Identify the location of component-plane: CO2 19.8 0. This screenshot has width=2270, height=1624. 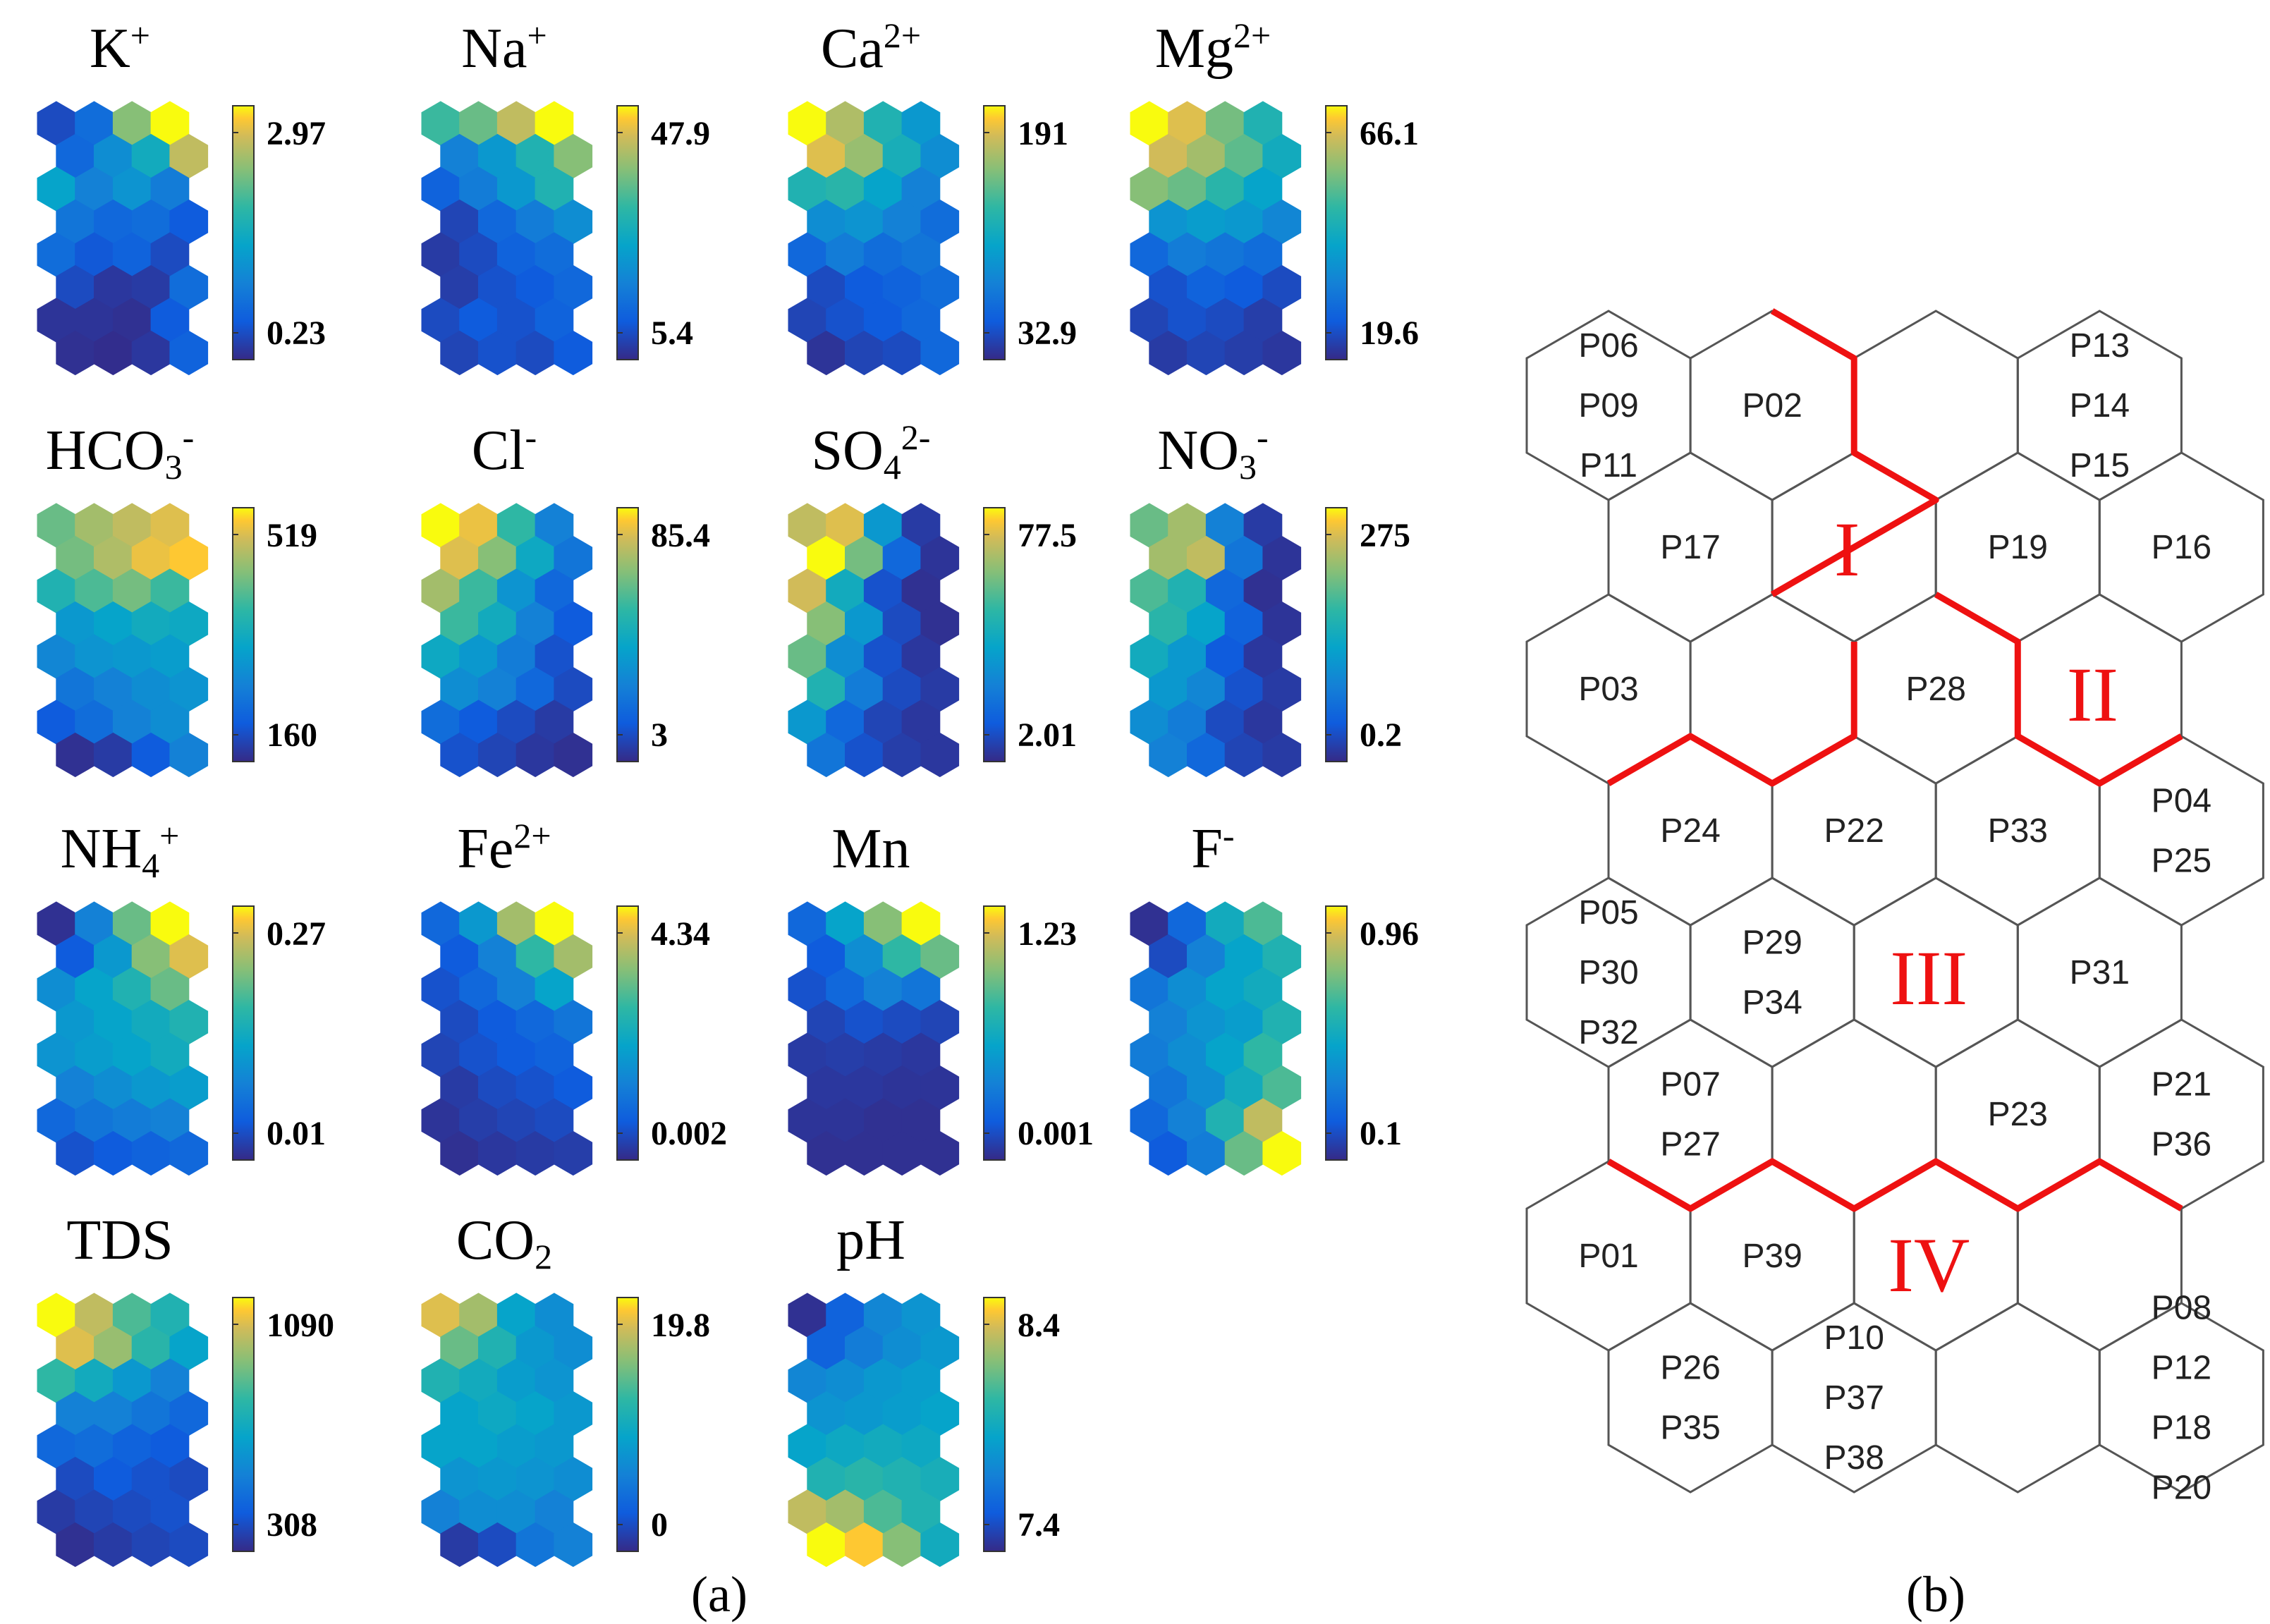
(565, 1388).